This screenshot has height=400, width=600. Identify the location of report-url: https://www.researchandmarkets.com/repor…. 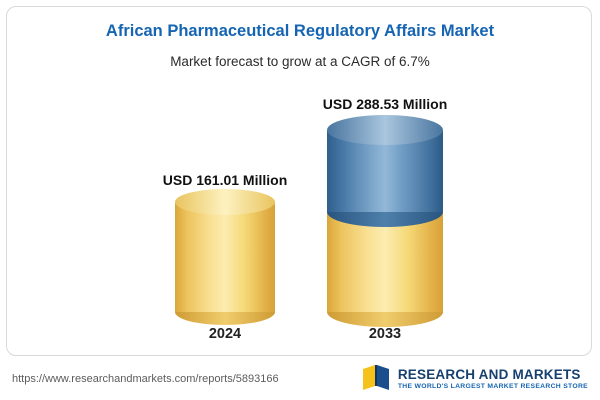
(145, 379).